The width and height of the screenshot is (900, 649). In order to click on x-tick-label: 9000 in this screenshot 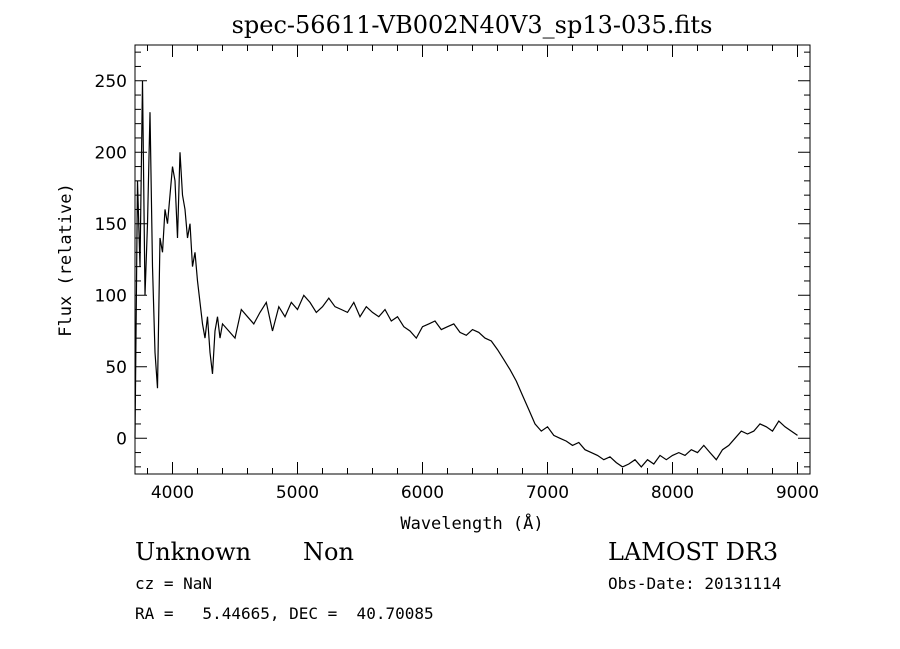, I will do `click(797, 493)`.